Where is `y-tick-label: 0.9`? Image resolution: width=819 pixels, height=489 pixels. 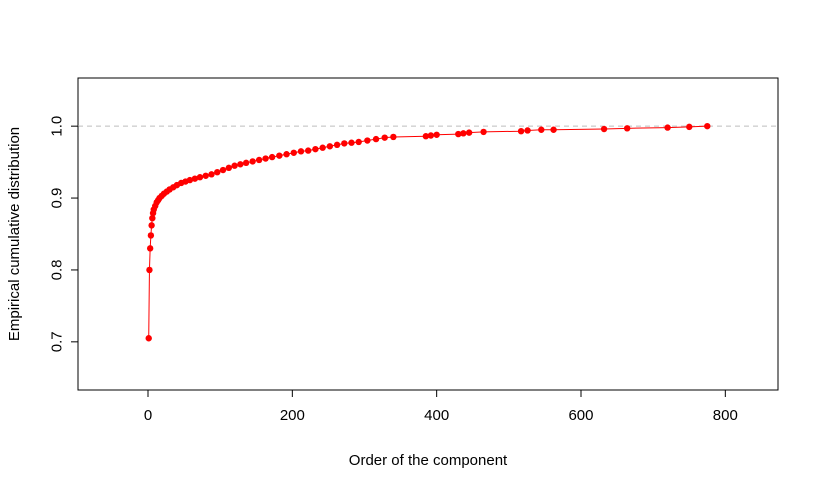
y-tick-label: 0.9 is located at coordinates (57, 198).